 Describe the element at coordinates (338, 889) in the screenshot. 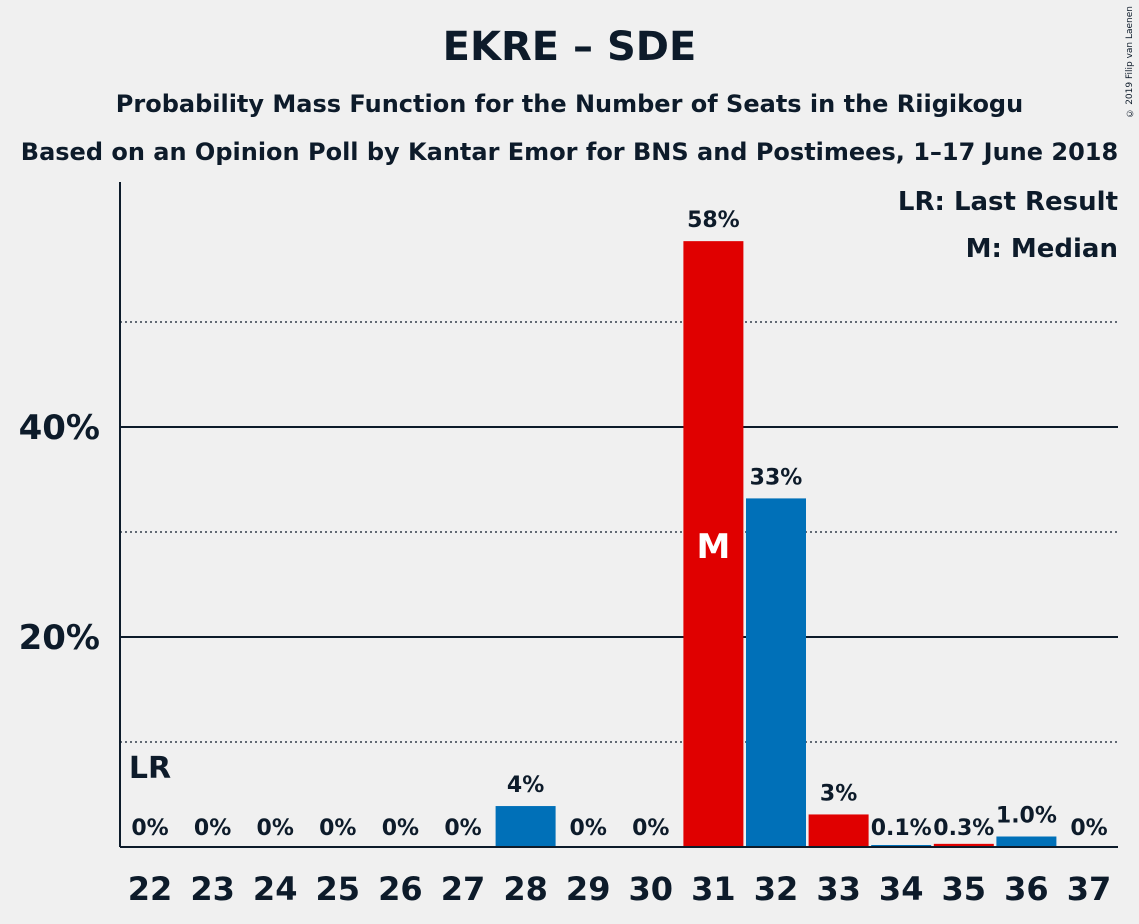

I see `x-tick-label: 25` at that location.